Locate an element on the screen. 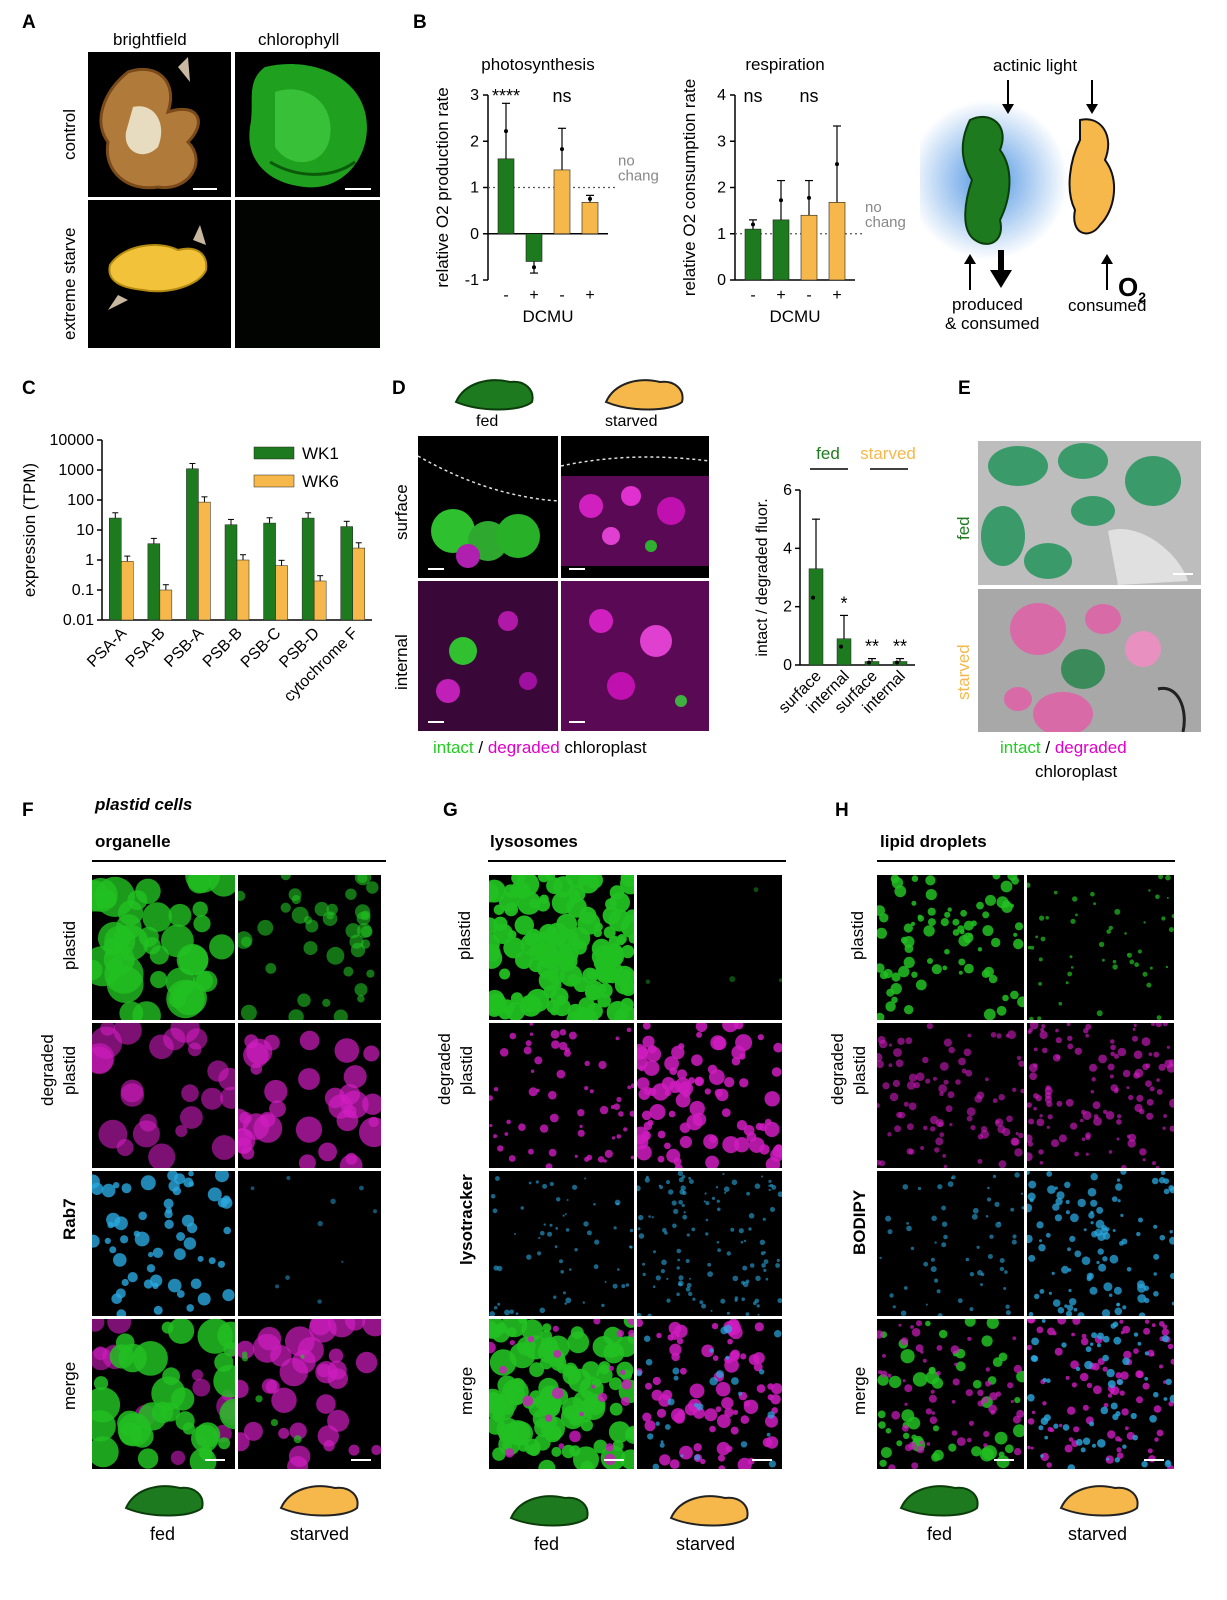  d-ytick-label: 0 is located at coordinates (787, 665).